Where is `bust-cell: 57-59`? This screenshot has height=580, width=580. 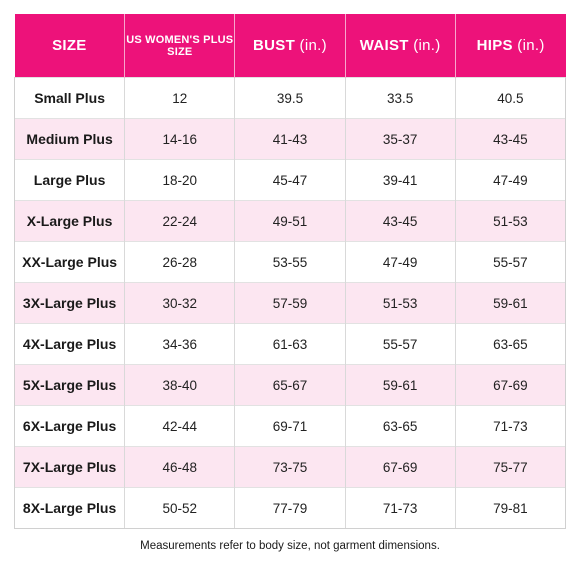
bust-cell: 57-59 is located at coordinates (290, 303).